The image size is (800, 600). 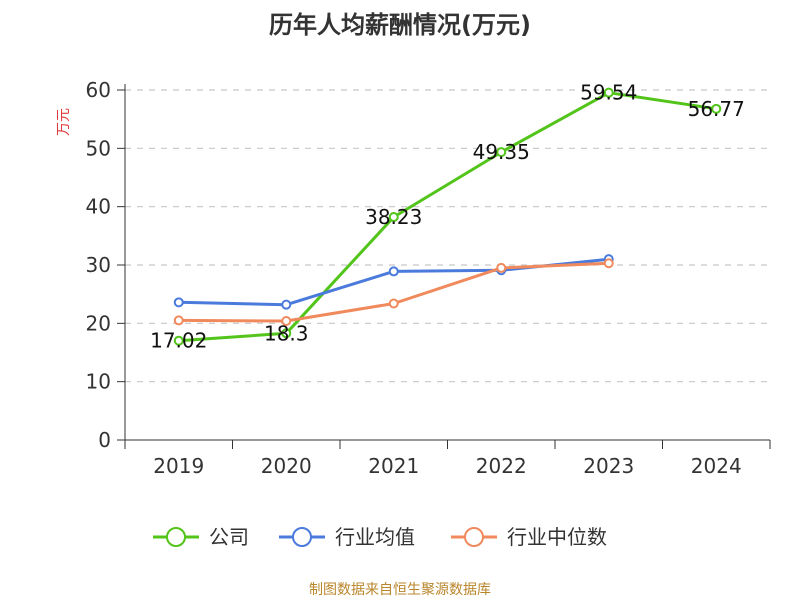 What do you see at coordinates (104, 440) in the screenshot?
I see `y-tick-label: 0` at bounding box center [104, 440].